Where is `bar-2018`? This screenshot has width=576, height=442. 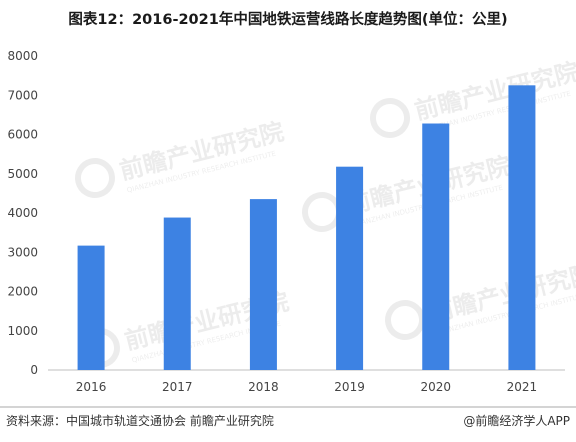 bar-2018 is located at coordinates (263, 284).